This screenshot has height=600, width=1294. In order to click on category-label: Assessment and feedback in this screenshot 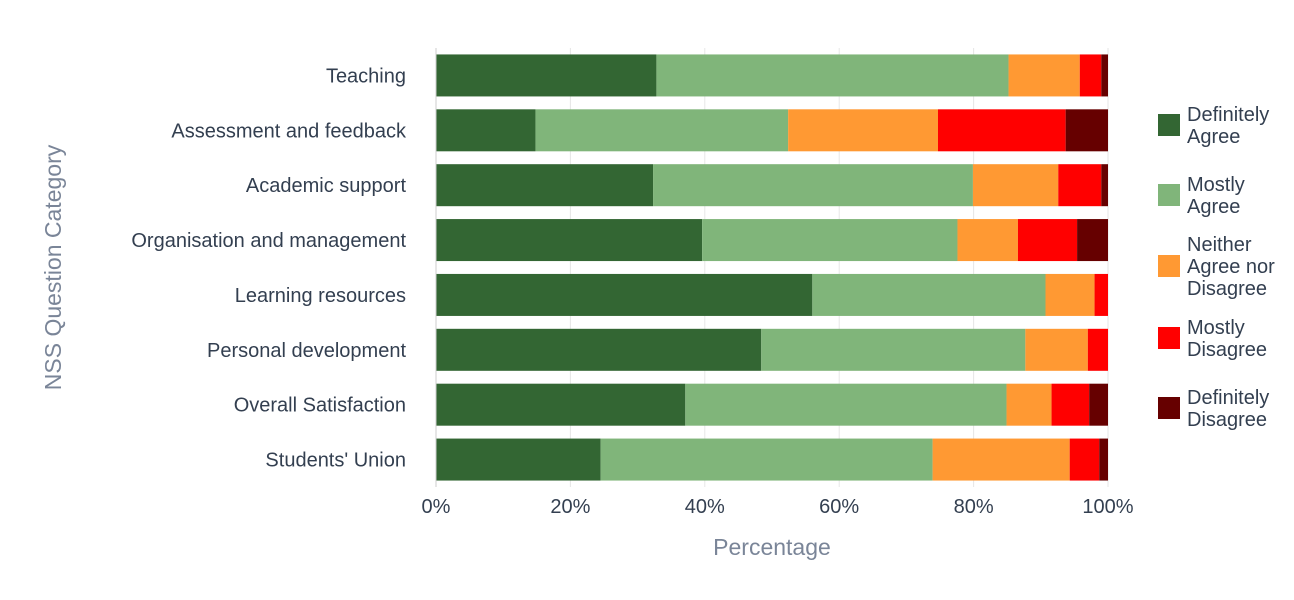, I will do `click(289, 131)`.